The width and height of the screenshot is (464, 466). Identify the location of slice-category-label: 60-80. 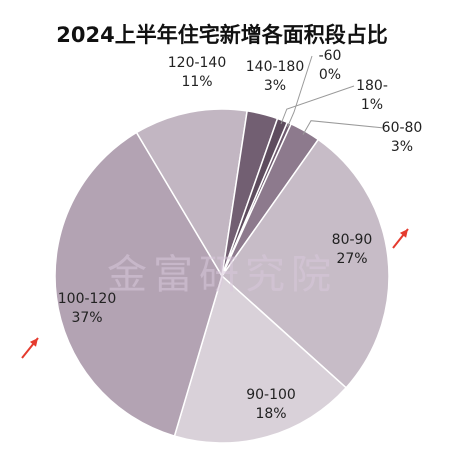
(402, 128).